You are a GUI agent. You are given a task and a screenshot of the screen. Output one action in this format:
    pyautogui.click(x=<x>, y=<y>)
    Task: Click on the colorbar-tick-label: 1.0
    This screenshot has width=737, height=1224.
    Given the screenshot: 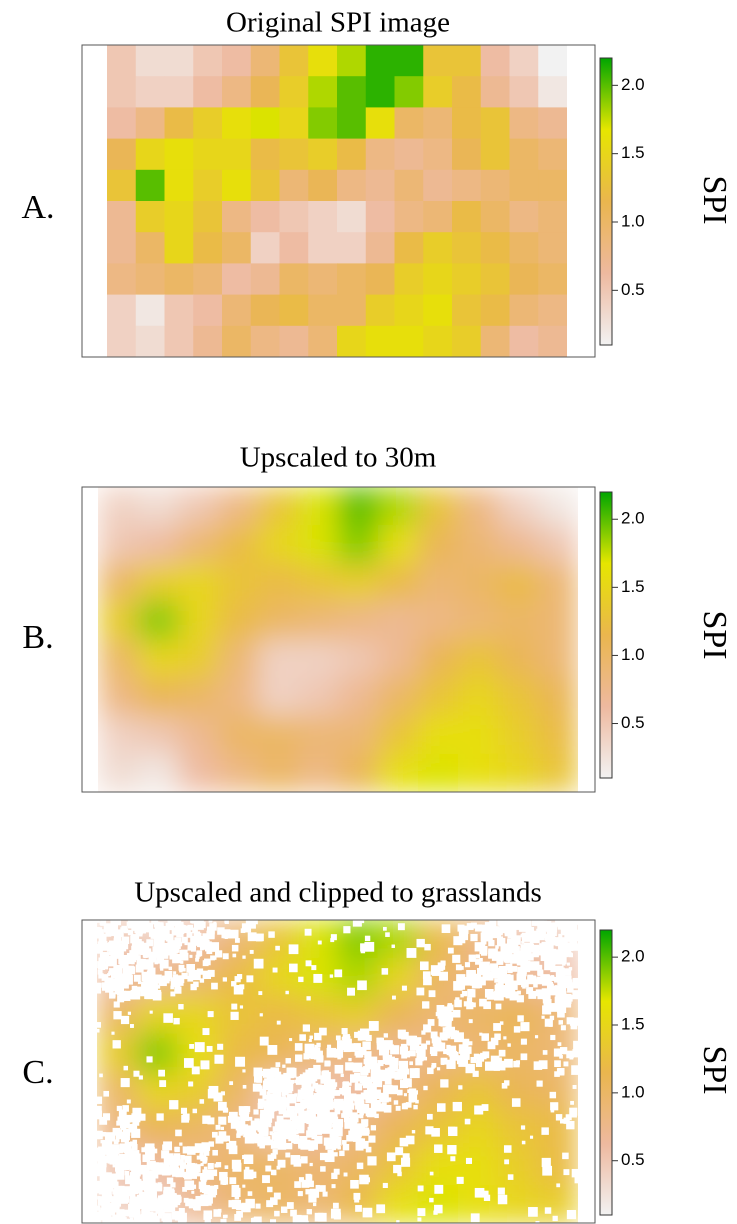 What is the action you would take?
    pyautogui.click(x=633, y=654)
    